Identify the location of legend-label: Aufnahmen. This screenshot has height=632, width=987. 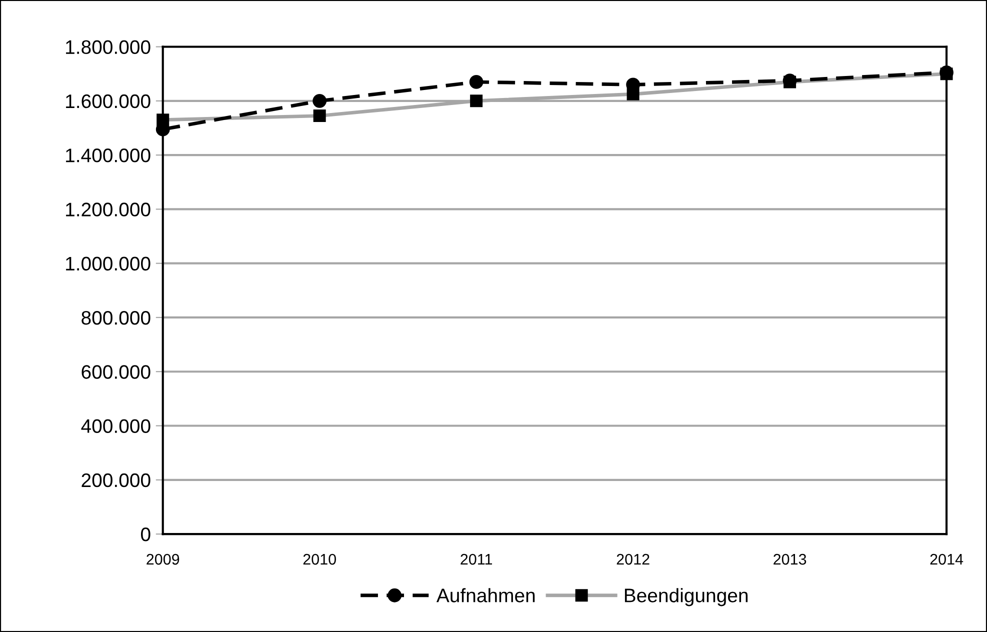
(485, 595).